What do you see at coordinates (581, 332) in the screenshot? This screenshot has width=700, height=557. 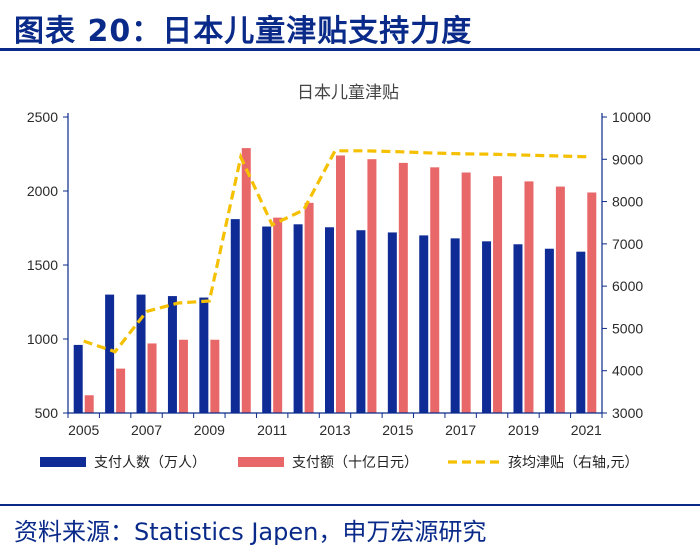 I see `bar-people-2021` at bounding box center [581, 332].